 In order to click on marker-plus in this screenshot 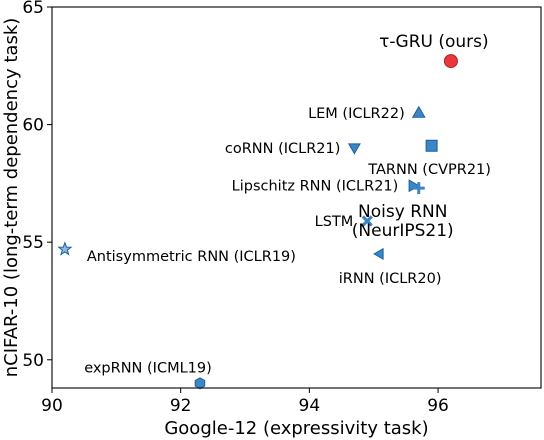, I will do `click(418, 188)`.